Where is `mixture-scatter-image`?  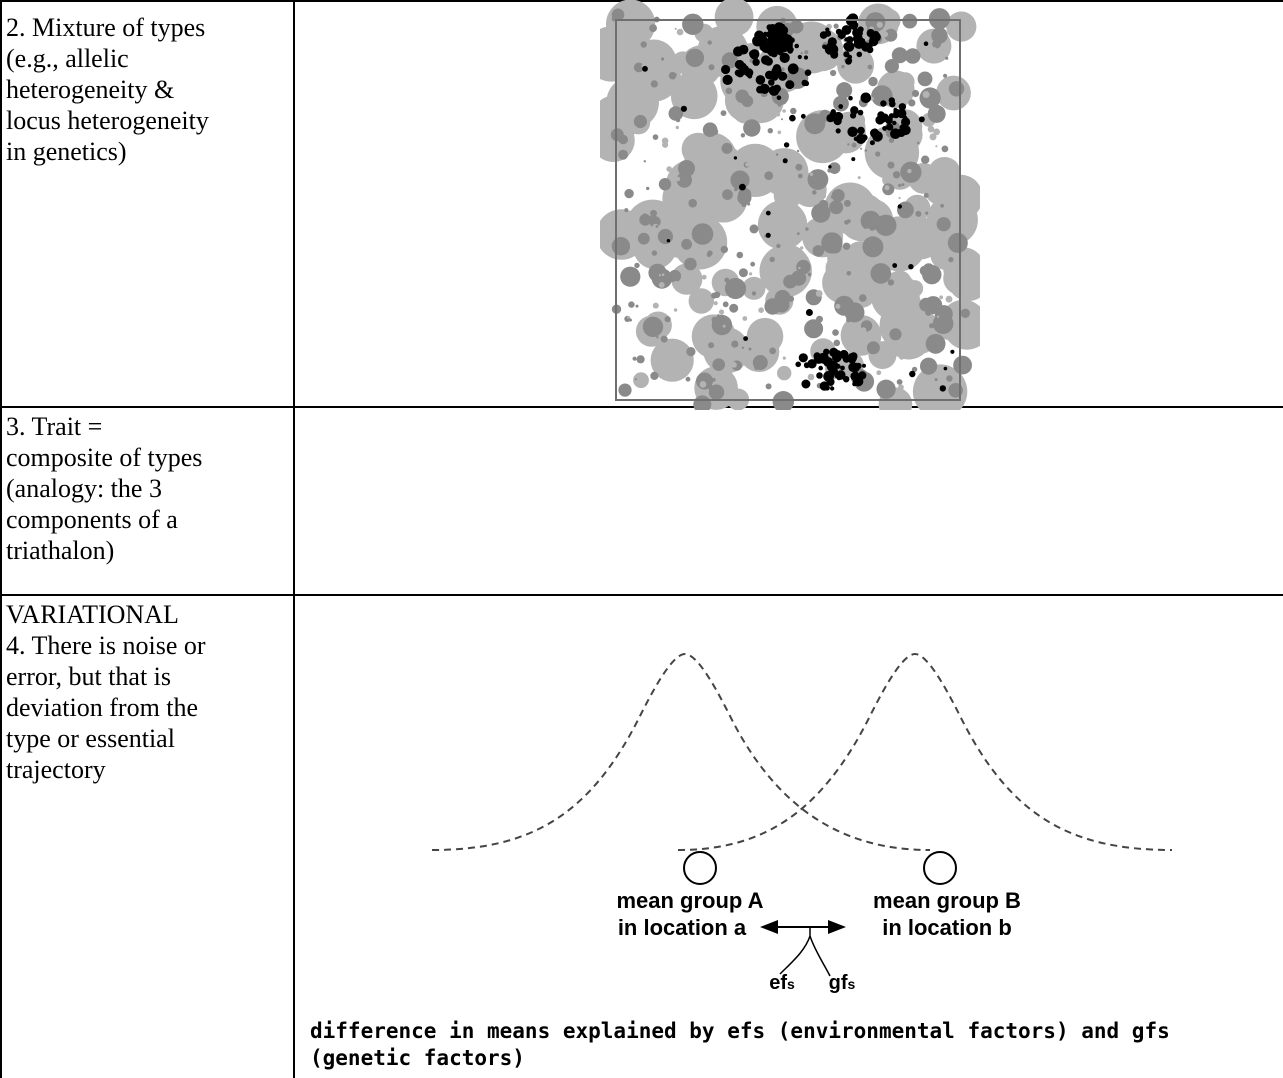
mixture-scatter-image is located at coordinates (790, 205).